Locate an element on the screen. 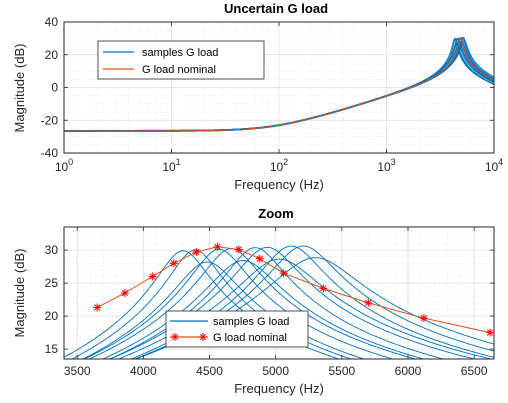 This screenshot has height=403, width=508. y-tick-labels: 40 20 0 -20 -40 is located at coordinates (50, 87).